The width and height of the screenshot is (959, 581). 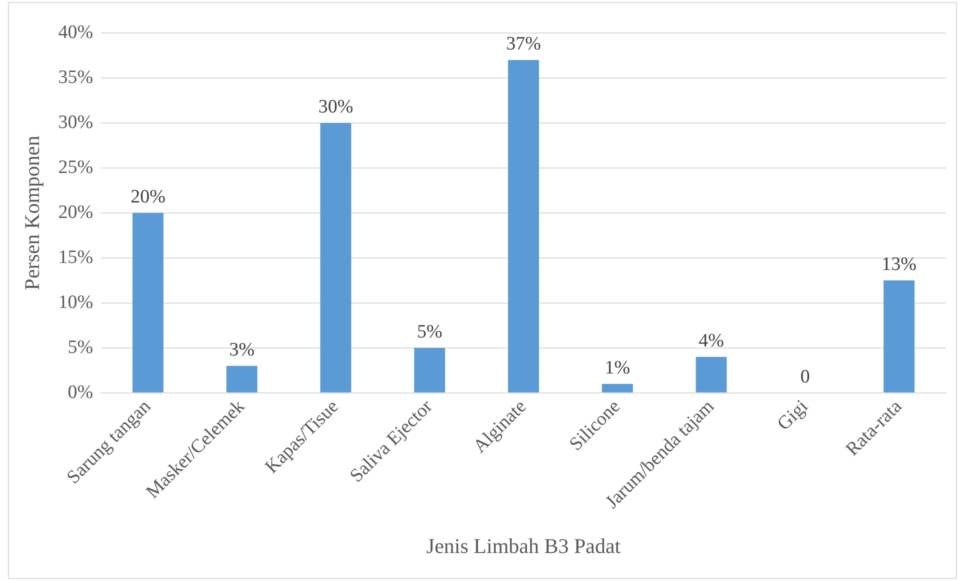 What do you see at coordinates (76, 32) in the screenshot?
I see `y-tick-label: 40%` at bounding box center [76, 32].